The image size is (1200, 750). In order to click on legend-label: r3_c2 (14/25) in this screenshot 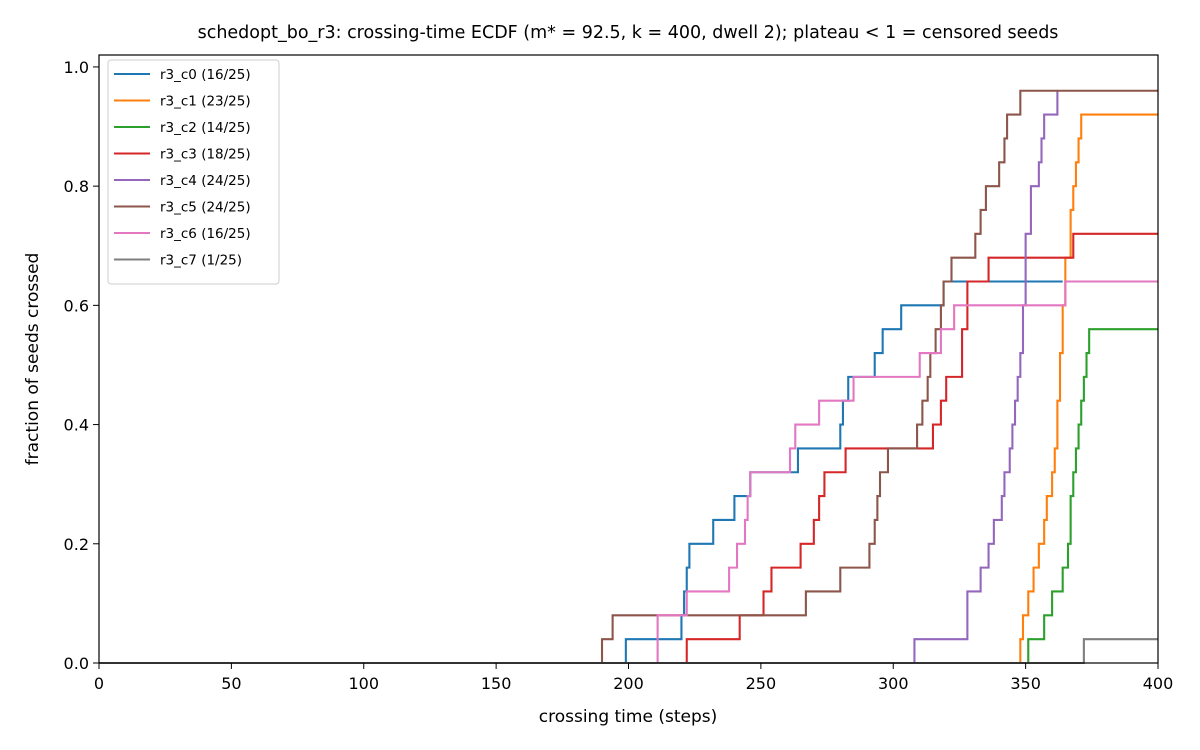, I will do `click(205, 128)`.